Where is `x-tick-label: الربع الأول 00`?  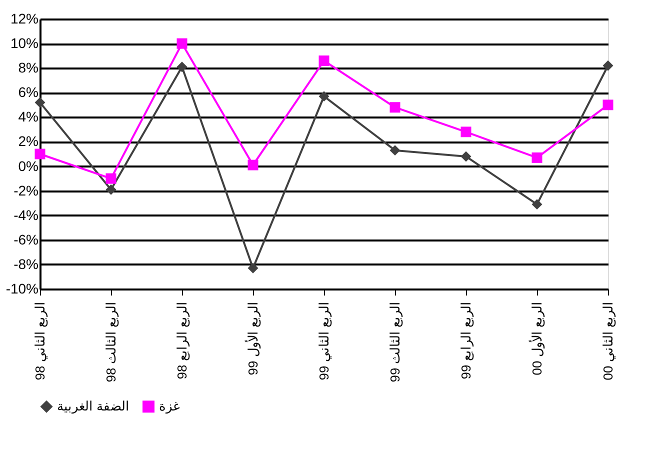
x-tick-label: الربع الأول 00 is located at coordinates (537, 339).